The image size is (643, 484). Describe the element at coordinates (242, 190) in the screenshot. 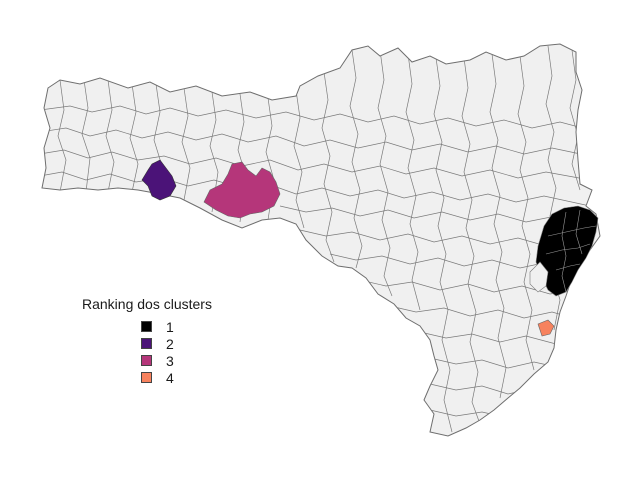

I see `cluster-3-region` at that location.